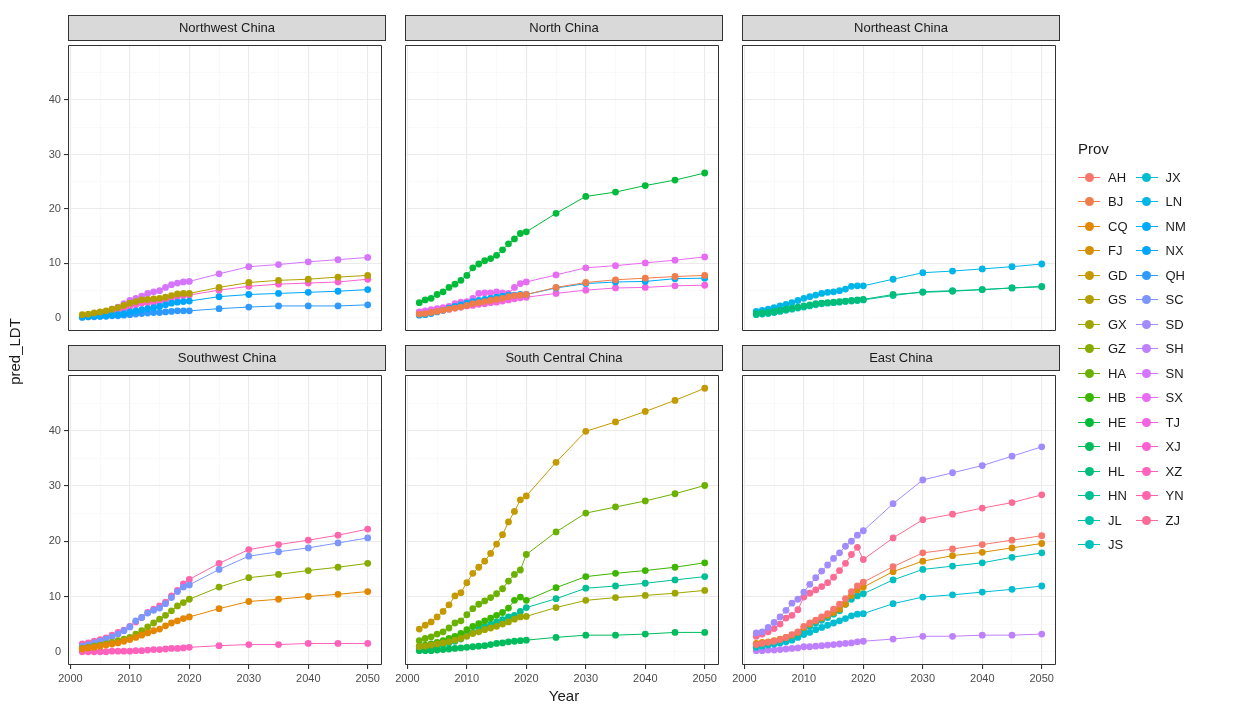  What do you see at coordinates (1175, 226) in the screenshot?
I see `legend-label: NM` at bounding box center [1175, 226].